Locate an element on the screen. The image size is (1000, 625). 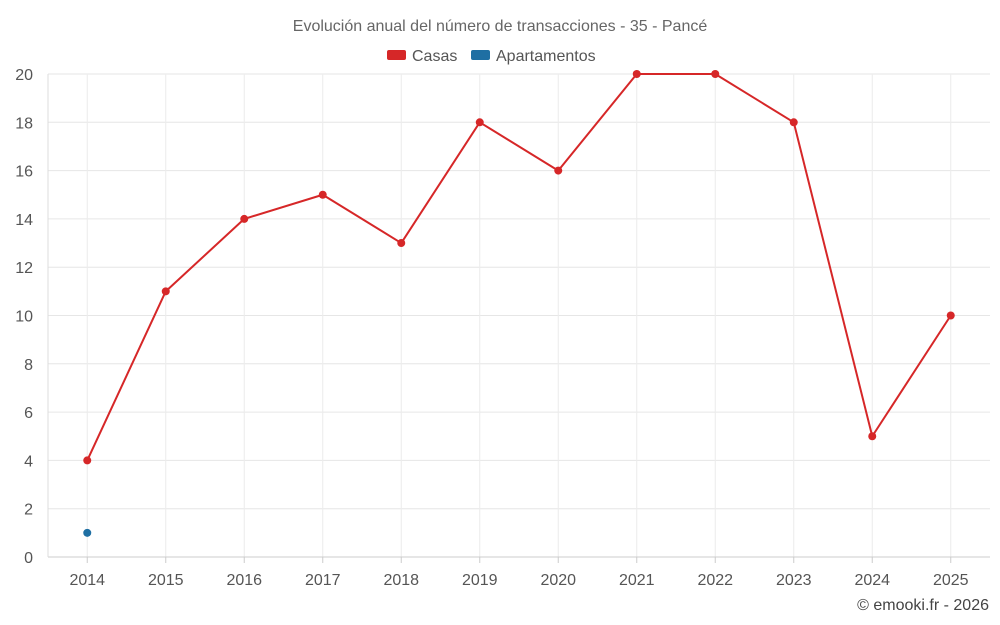
y-tick-label: 18 is located at coordinates (24, 123).